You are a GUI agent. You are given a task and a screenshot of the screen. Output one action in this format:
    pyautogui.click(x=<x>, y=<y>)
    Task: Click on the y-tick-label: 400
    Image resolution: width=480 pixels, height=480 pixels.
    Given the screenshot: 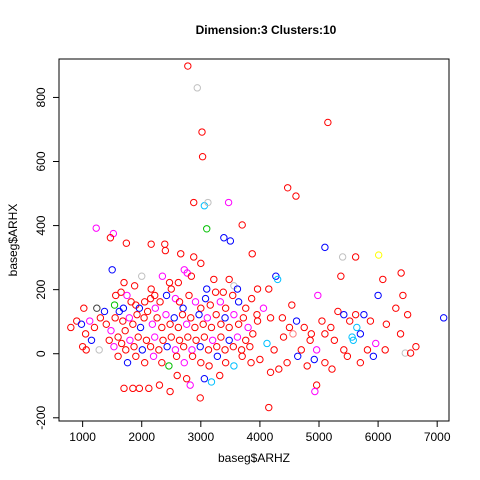 What is the action you would take?
    pyautogui.click(x=41, y=225)
    